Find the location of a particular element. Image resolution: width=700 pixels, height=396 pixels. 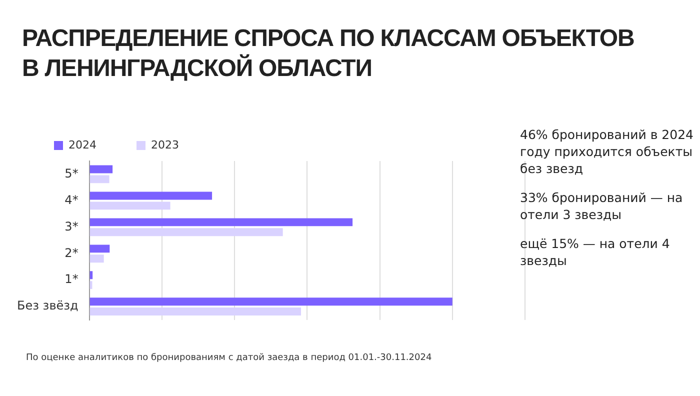

text: 33% бронирований — на отели 3 звезды is located at coordinates (602, 206).